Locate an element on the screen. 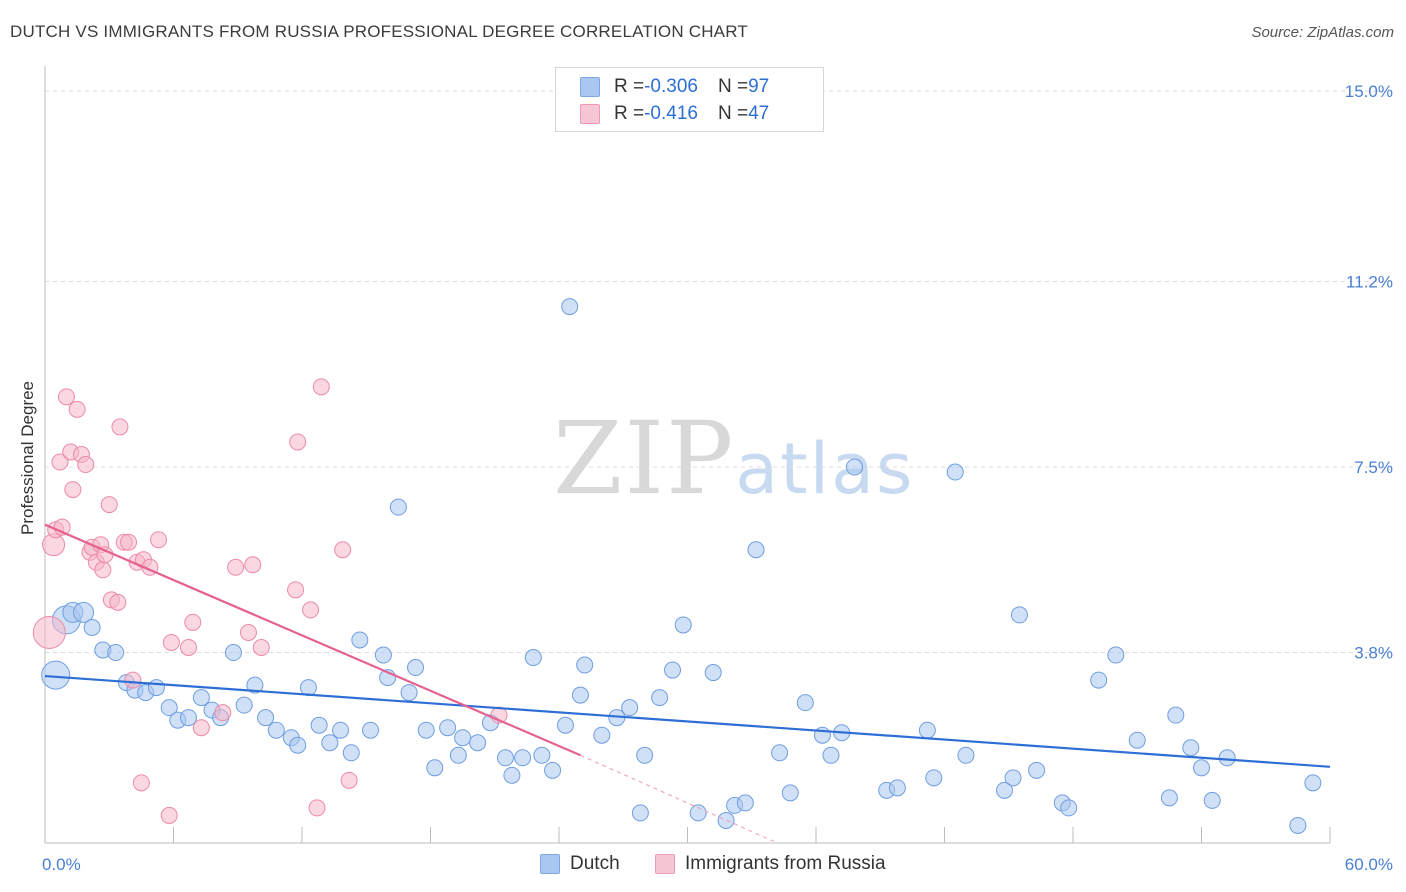 This screenshot has height=892, width=1406. legend-swatch-russia is located at coordinates (590, 114).